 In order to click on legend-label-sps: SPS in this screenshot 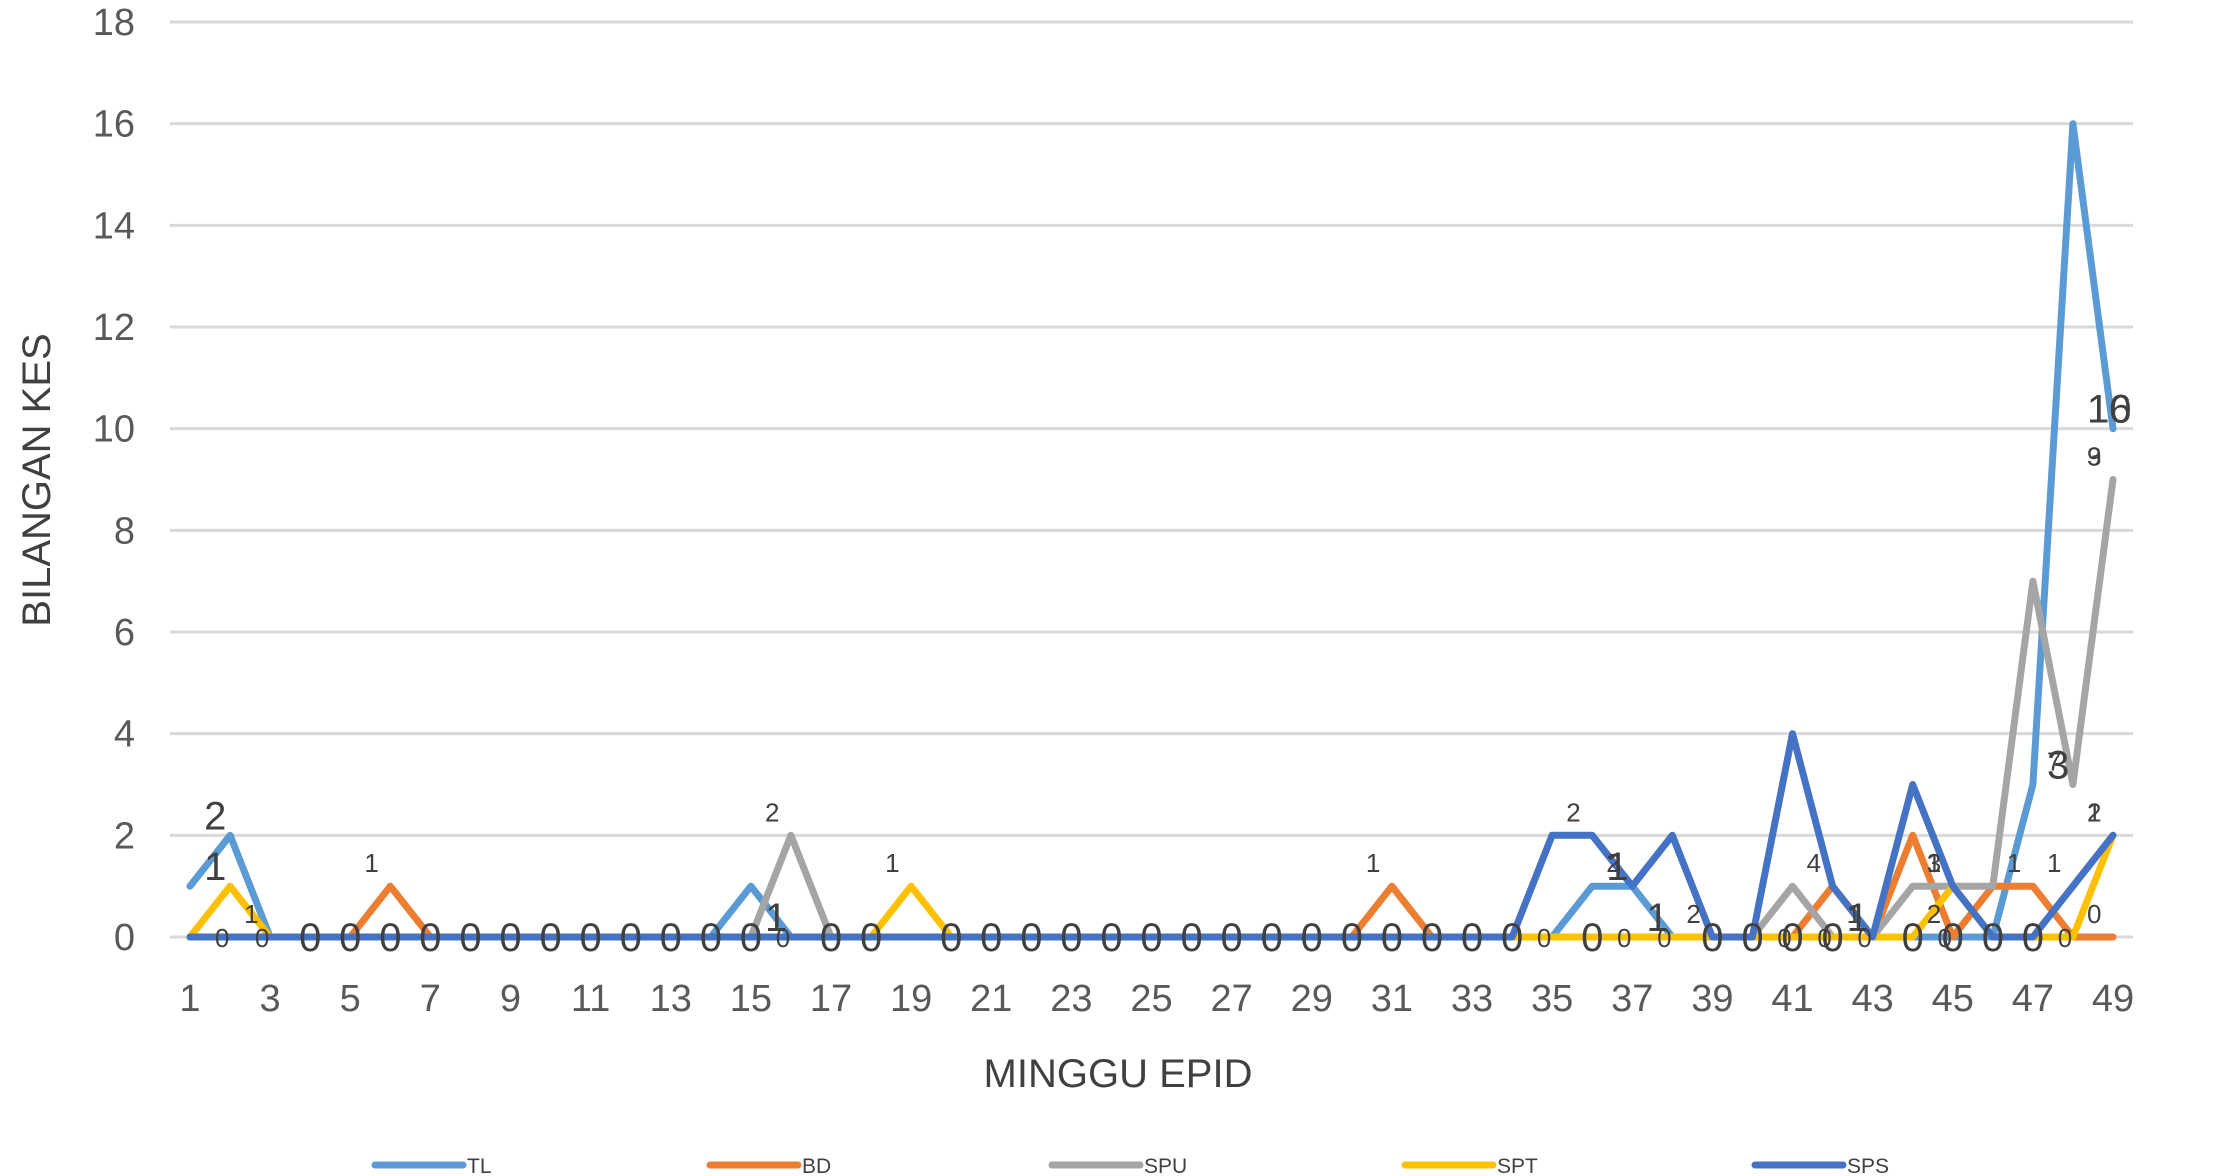, I will do `click(1868, 1165)`.